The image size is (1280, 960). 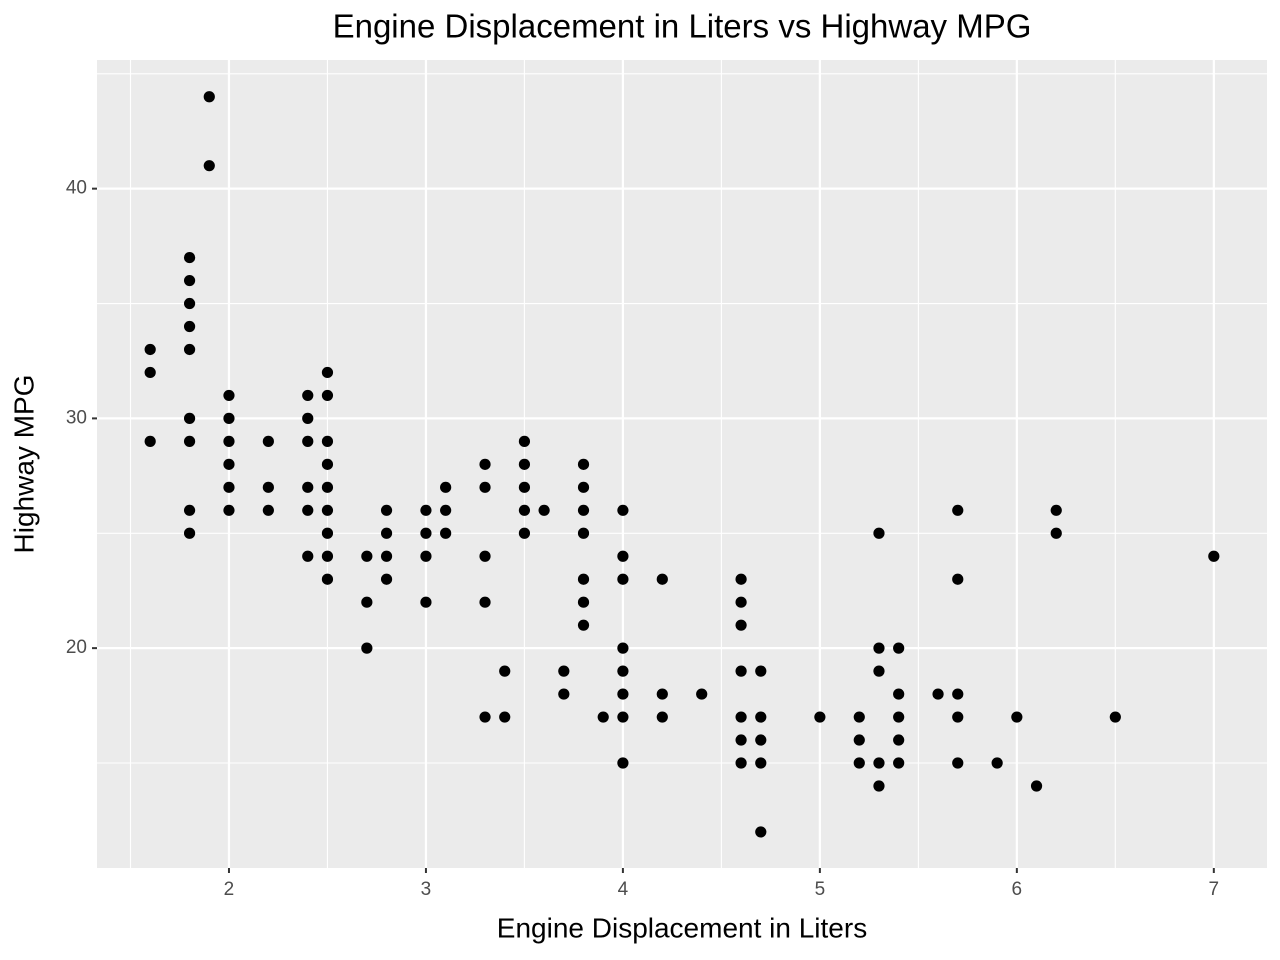 I want to click on y-tick-label: 30, so click(x=76, y=417).